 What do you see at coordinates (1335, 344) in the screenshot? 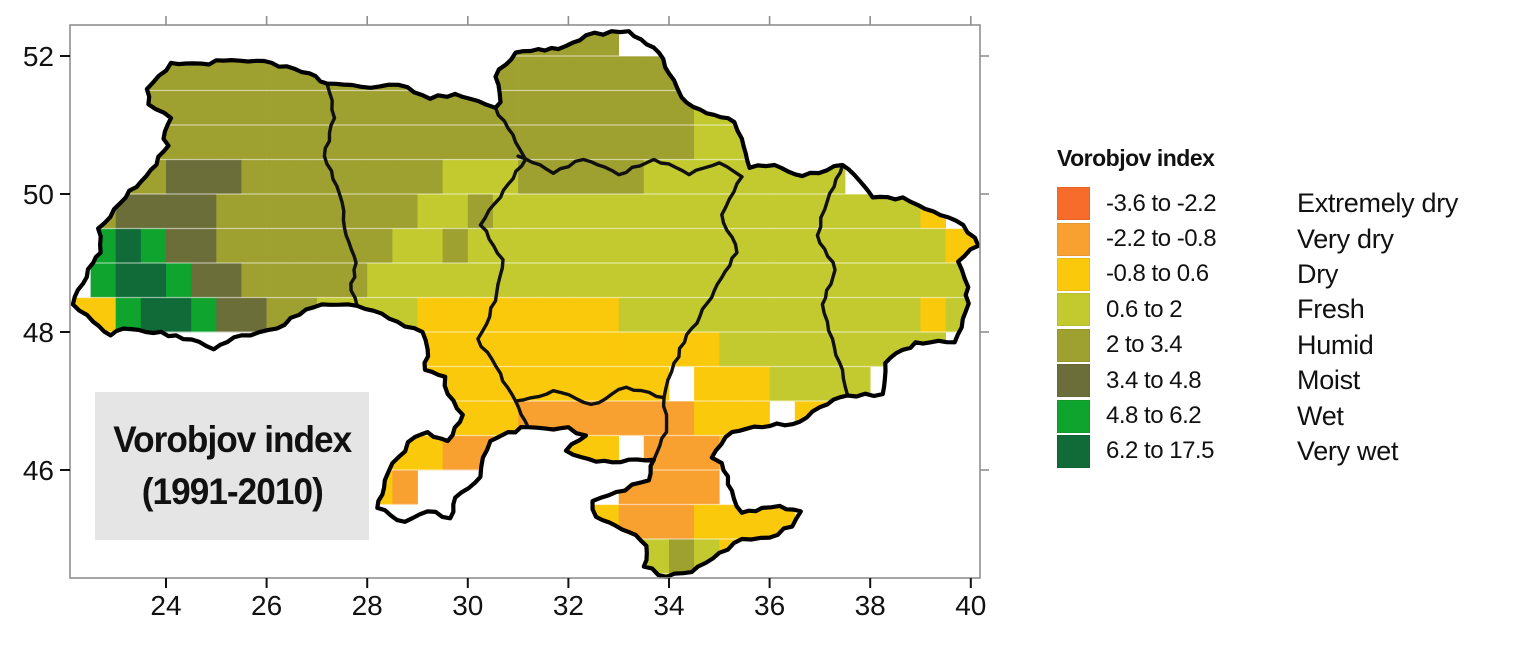
I see `legend-label: Humid` at bounding box center [1335, 344].